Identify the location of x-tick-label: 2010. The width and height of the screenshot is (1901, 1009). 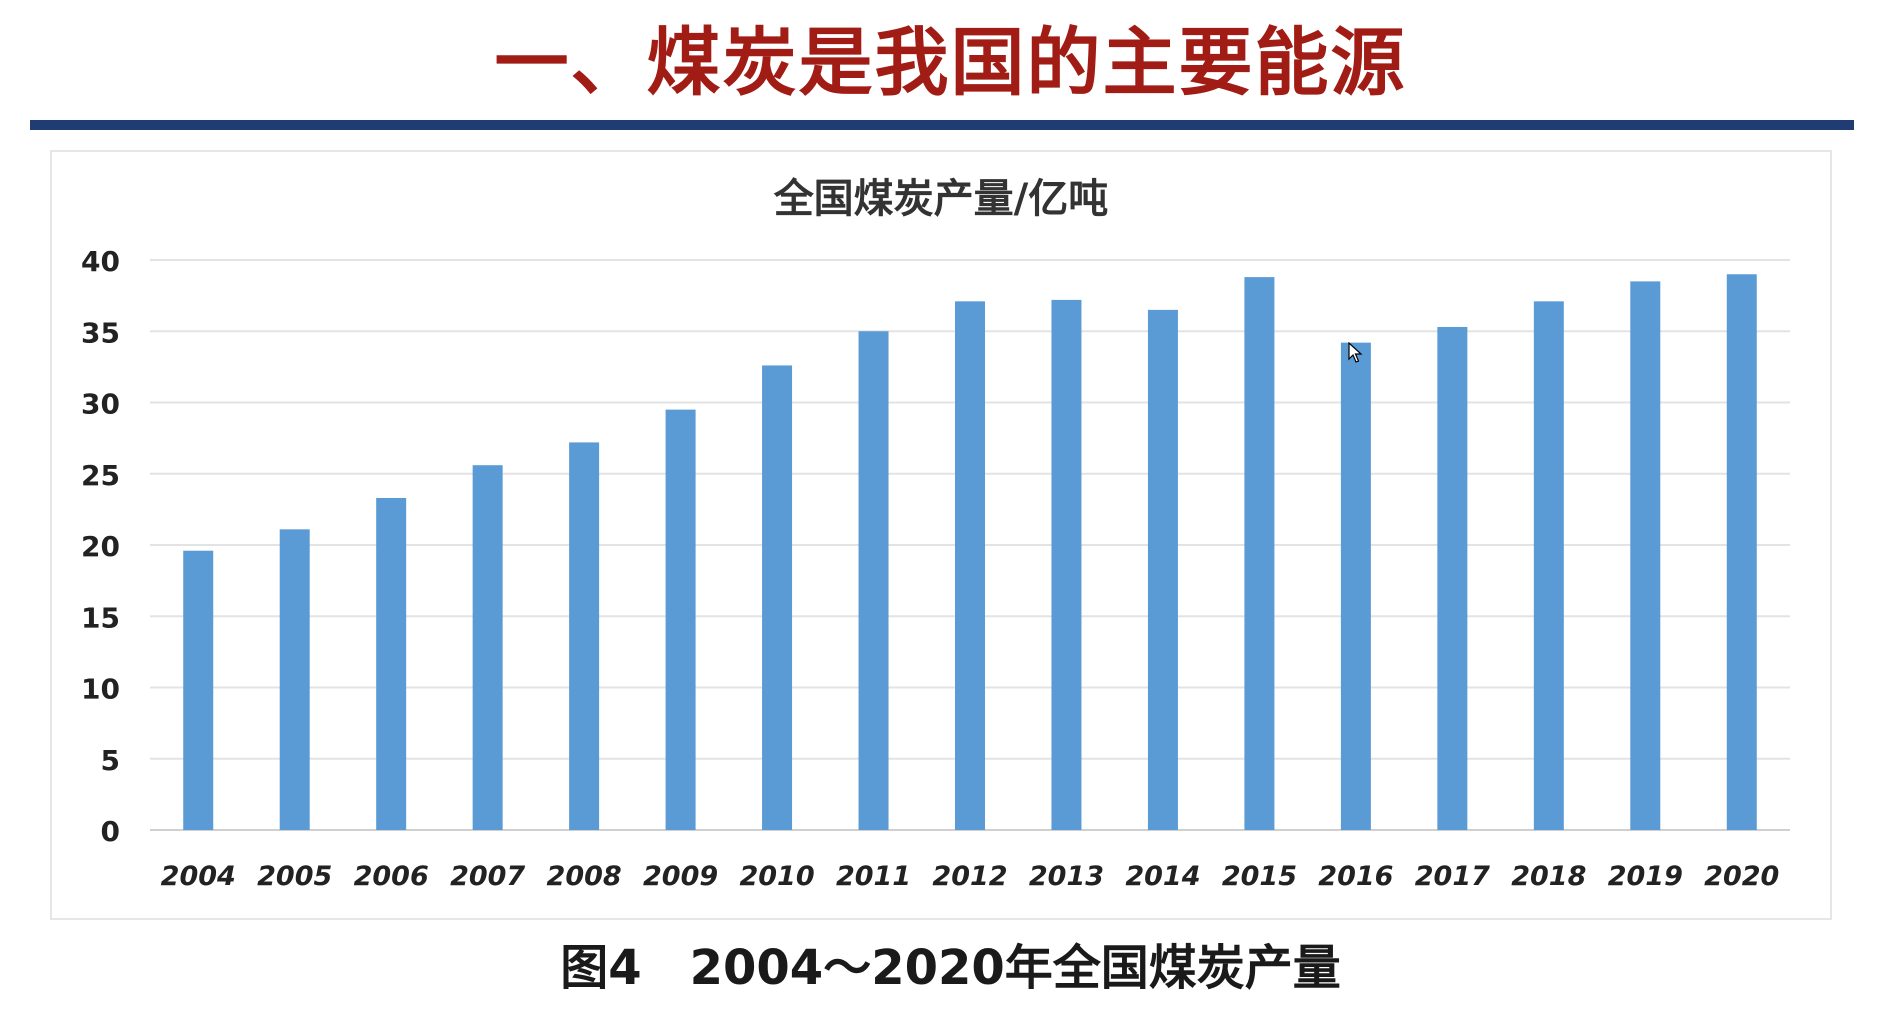
(776, 876).